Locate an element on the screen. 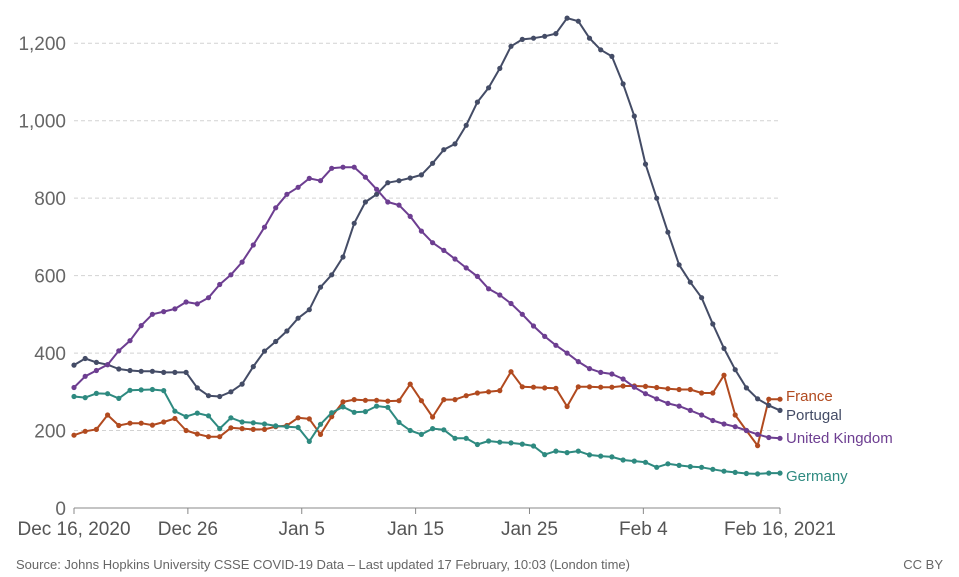  series-label: United Kingdom is located at coordinates (839, 438).